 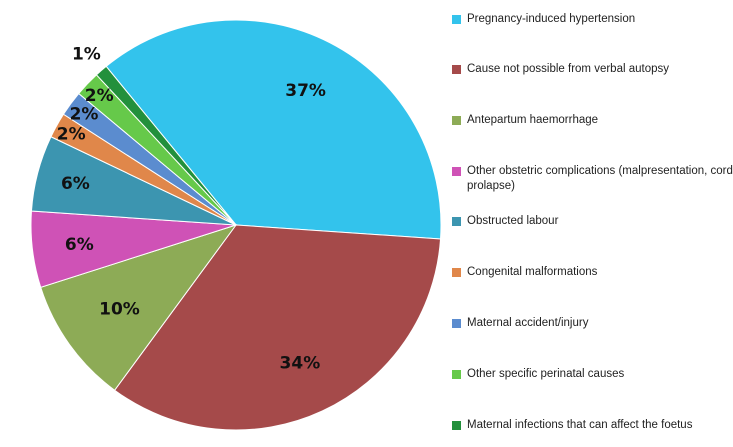 I want to click on legend-label: Cause not possible from verbal autopsy, so click(x=568, y=69).